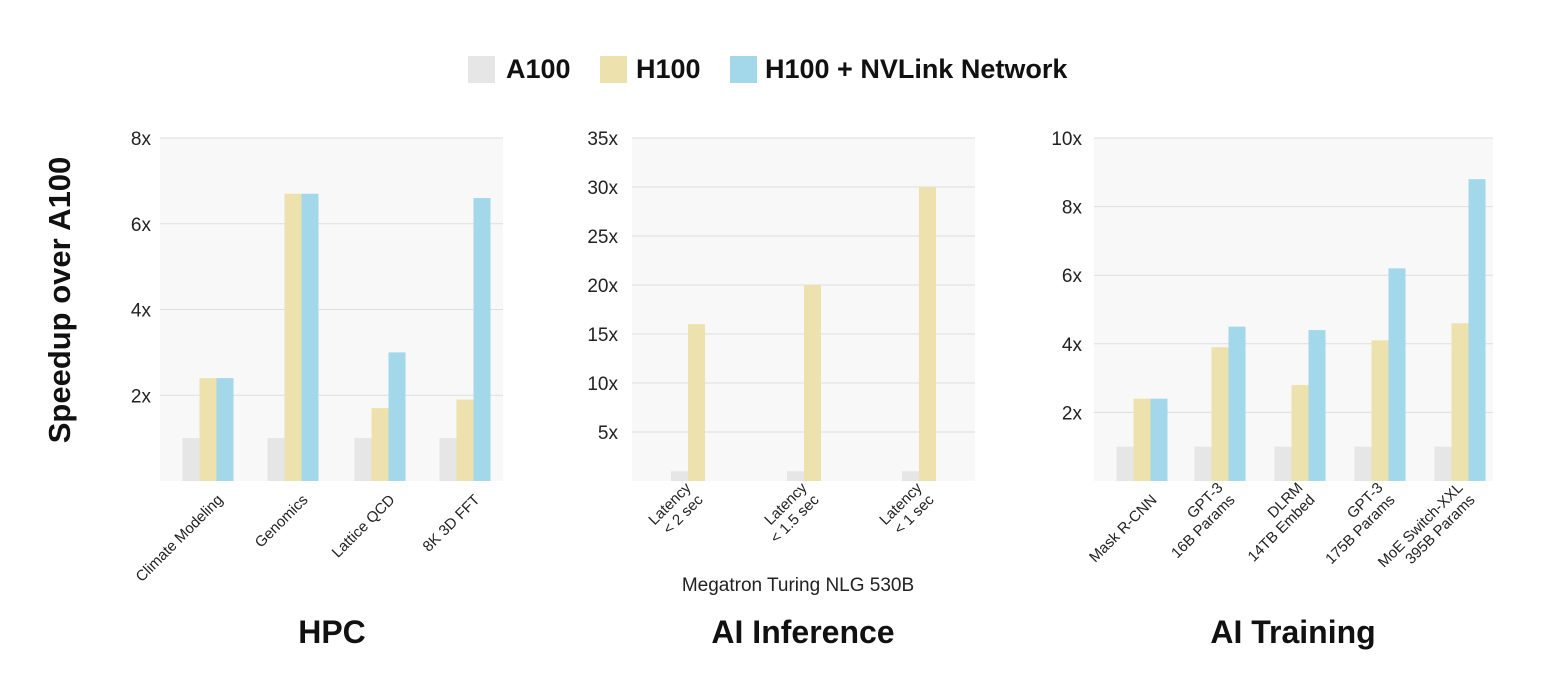  What do you see at coordinates (191, 459) in the screenshot?
I see `bar-a100-climate-modeling` at bounding box center [191, 459].